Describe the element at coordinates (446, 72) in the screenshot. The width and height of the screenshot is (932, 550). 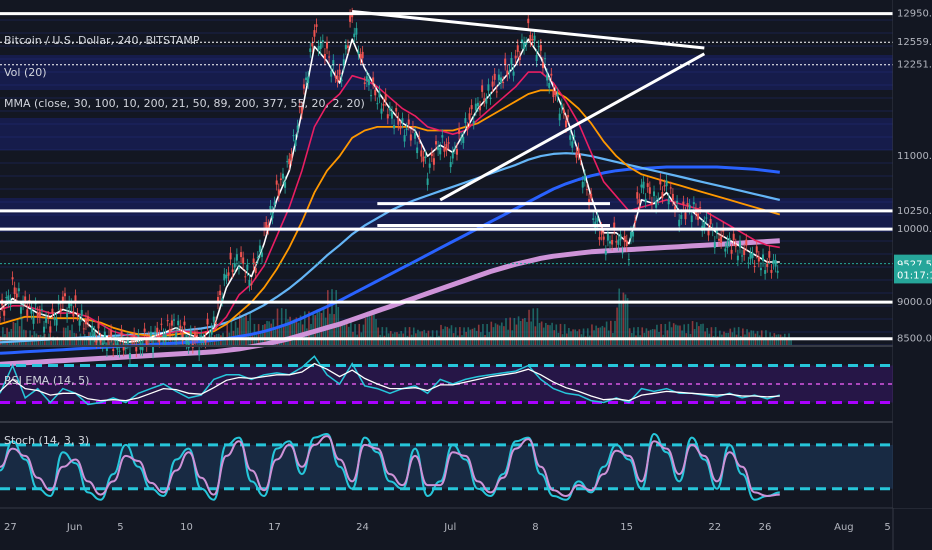
I see `grid-band` at that location.